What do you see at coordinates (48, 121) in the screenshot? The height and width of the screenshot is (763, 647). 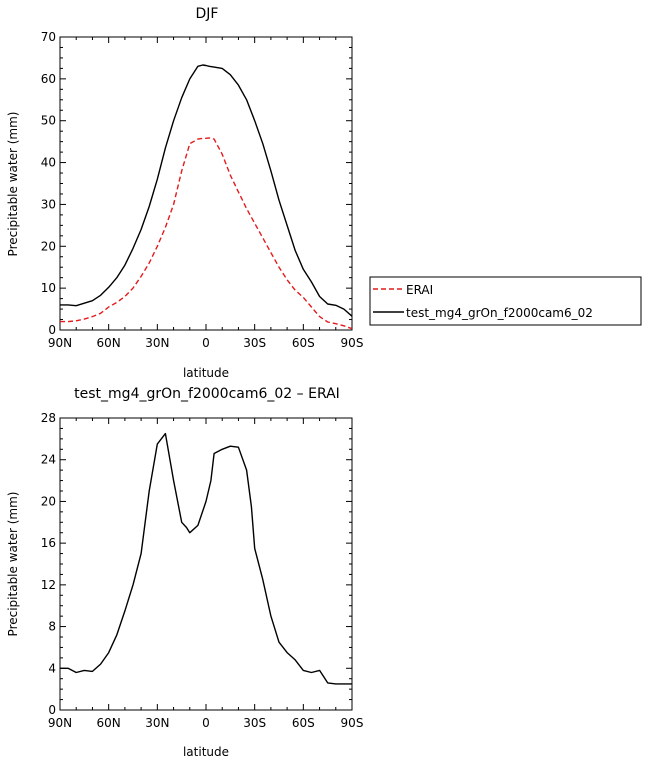 I see `top-ytick-label: 50` at bounding box center [48, 121].